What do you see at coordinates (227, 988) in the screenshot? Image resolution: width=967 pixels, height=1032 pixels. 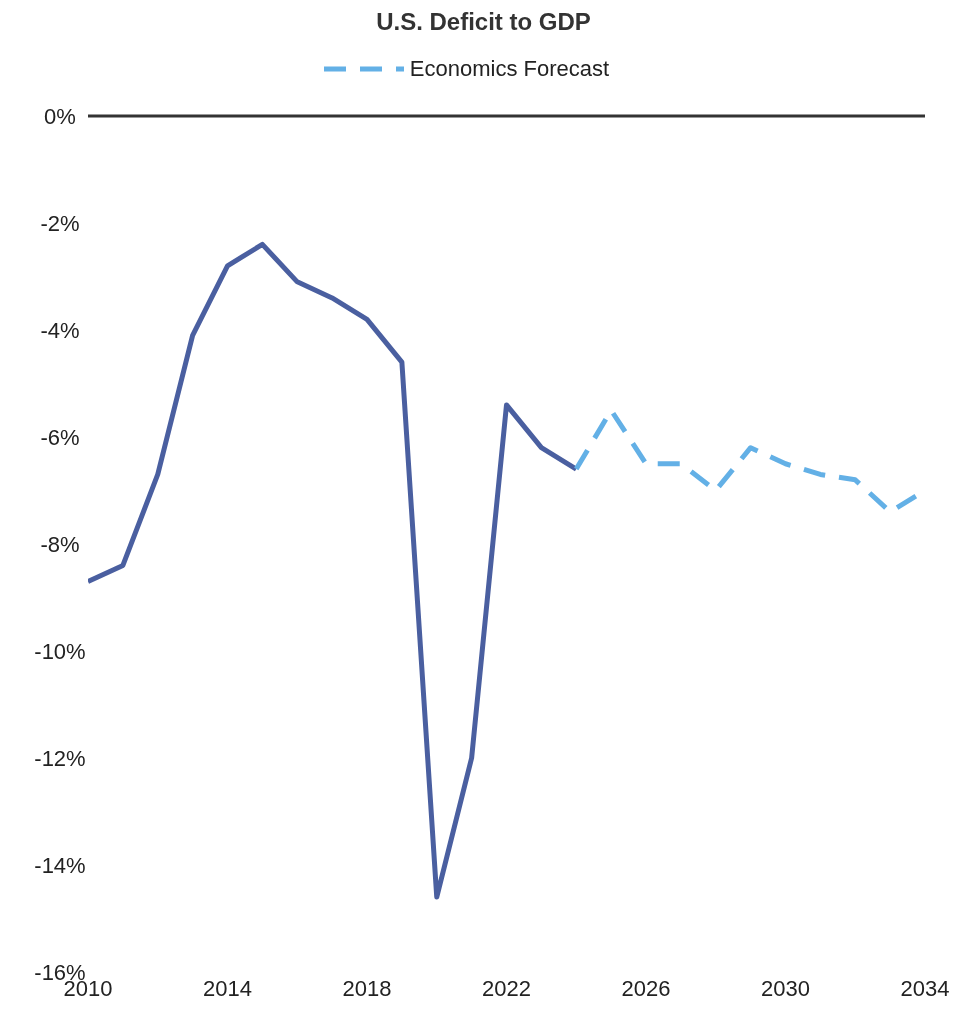 I see `x-tick-label: 2014` at bounding box center [227, 988].